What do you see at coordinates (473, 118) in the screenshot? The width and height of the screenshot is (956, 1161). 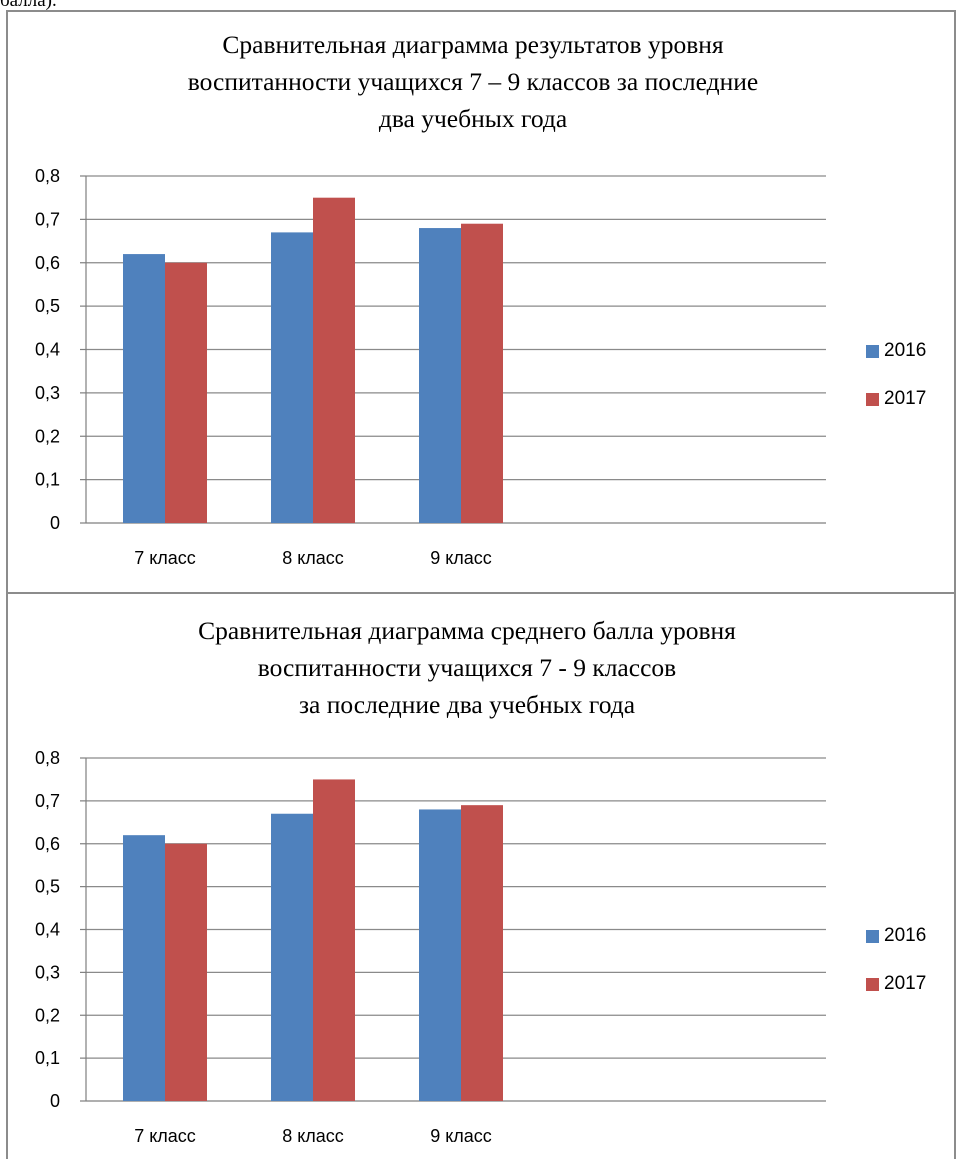 I see `chart-1-title-line-3: два учебных года` at bounding box center [473, 118].